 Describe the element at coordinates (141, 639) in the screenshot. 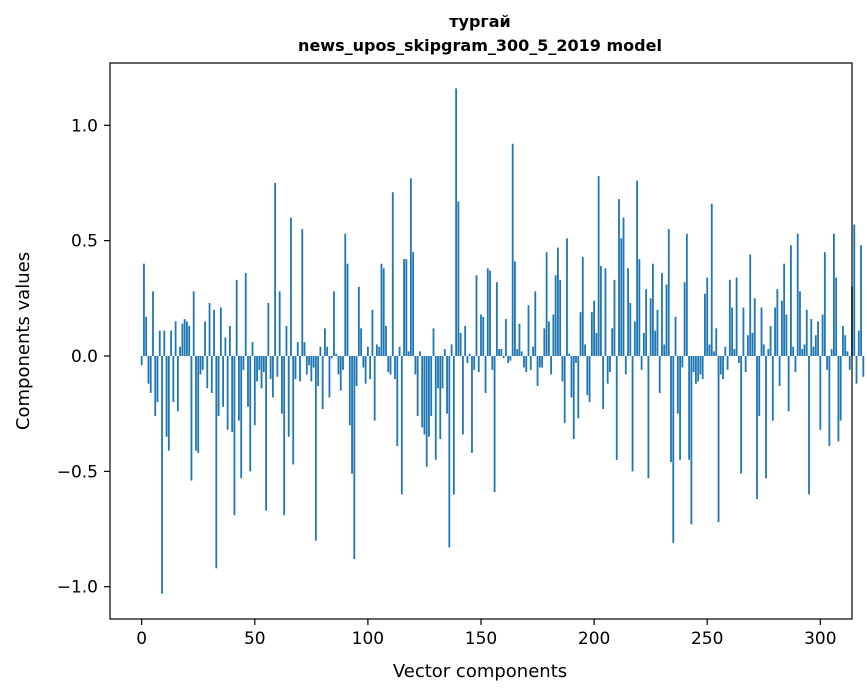

I see `x-tick-label: 0` at that location.